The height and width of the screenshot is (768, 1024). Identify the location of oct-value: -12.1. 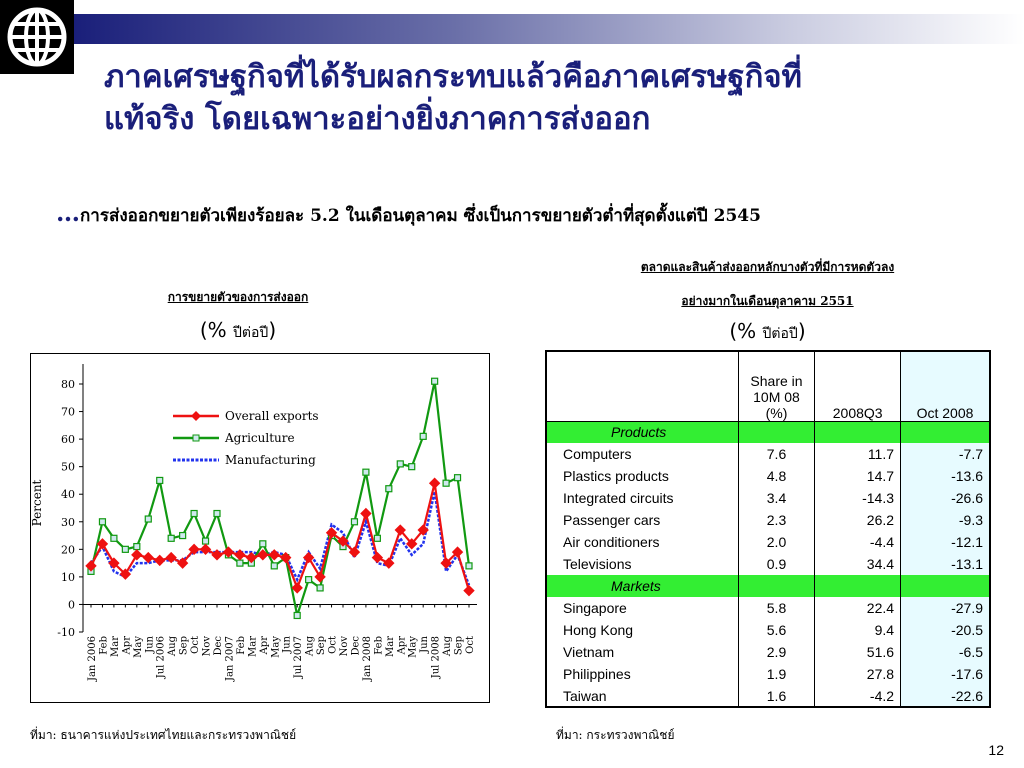
(946, 542).